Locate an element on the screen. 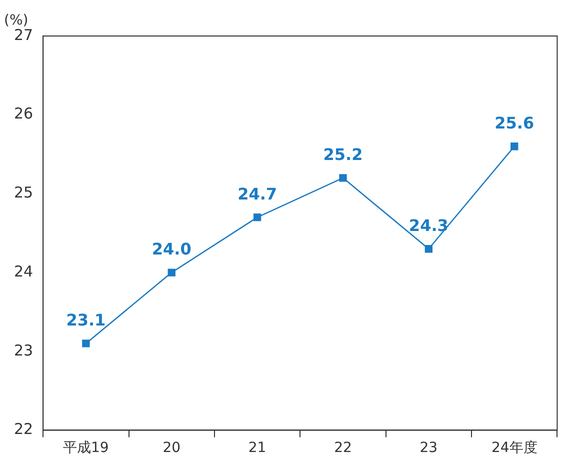 This screenshot has height=462, width=563. data-label: 25.2 is located at coordinates (343, 154).